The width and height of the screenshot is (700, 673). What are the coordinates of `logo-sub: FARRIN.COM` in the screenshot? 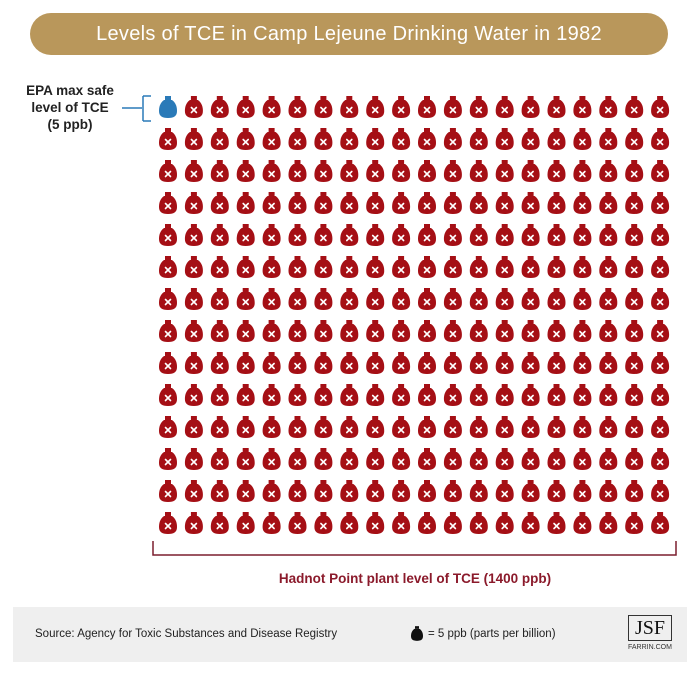 It's located at (650, 647).